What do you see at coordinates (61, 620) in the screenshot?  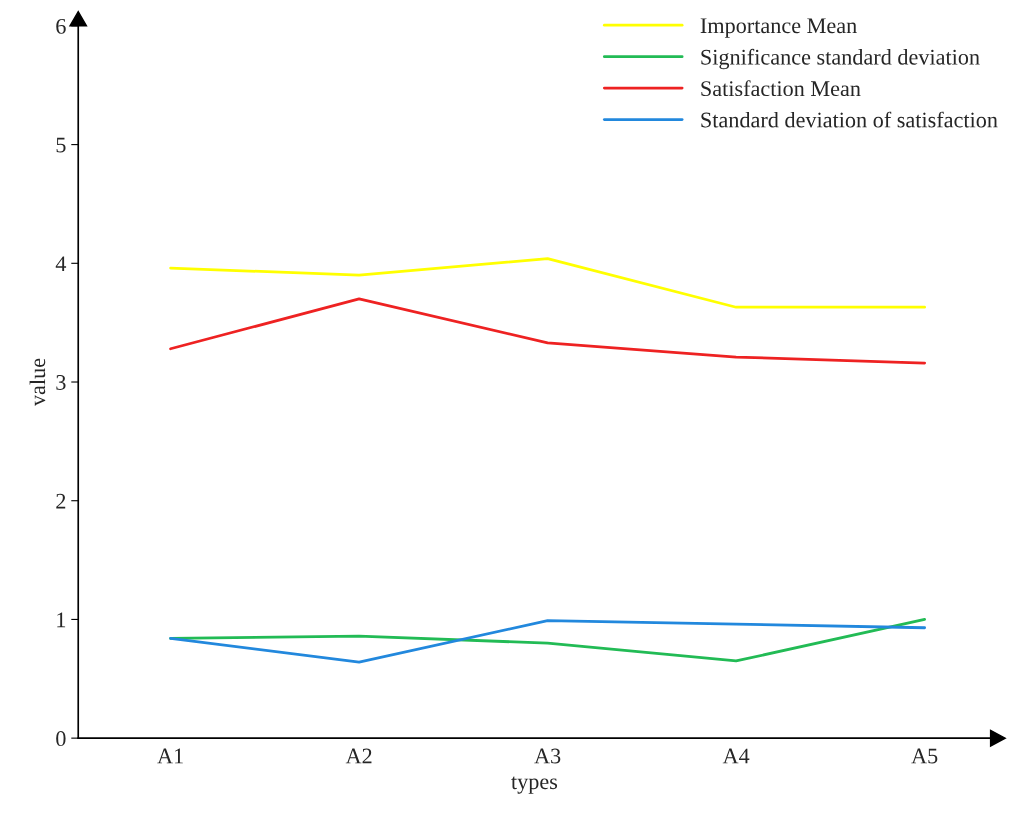 I see `y-tick-label: 1` at bounding box center [61, 620].